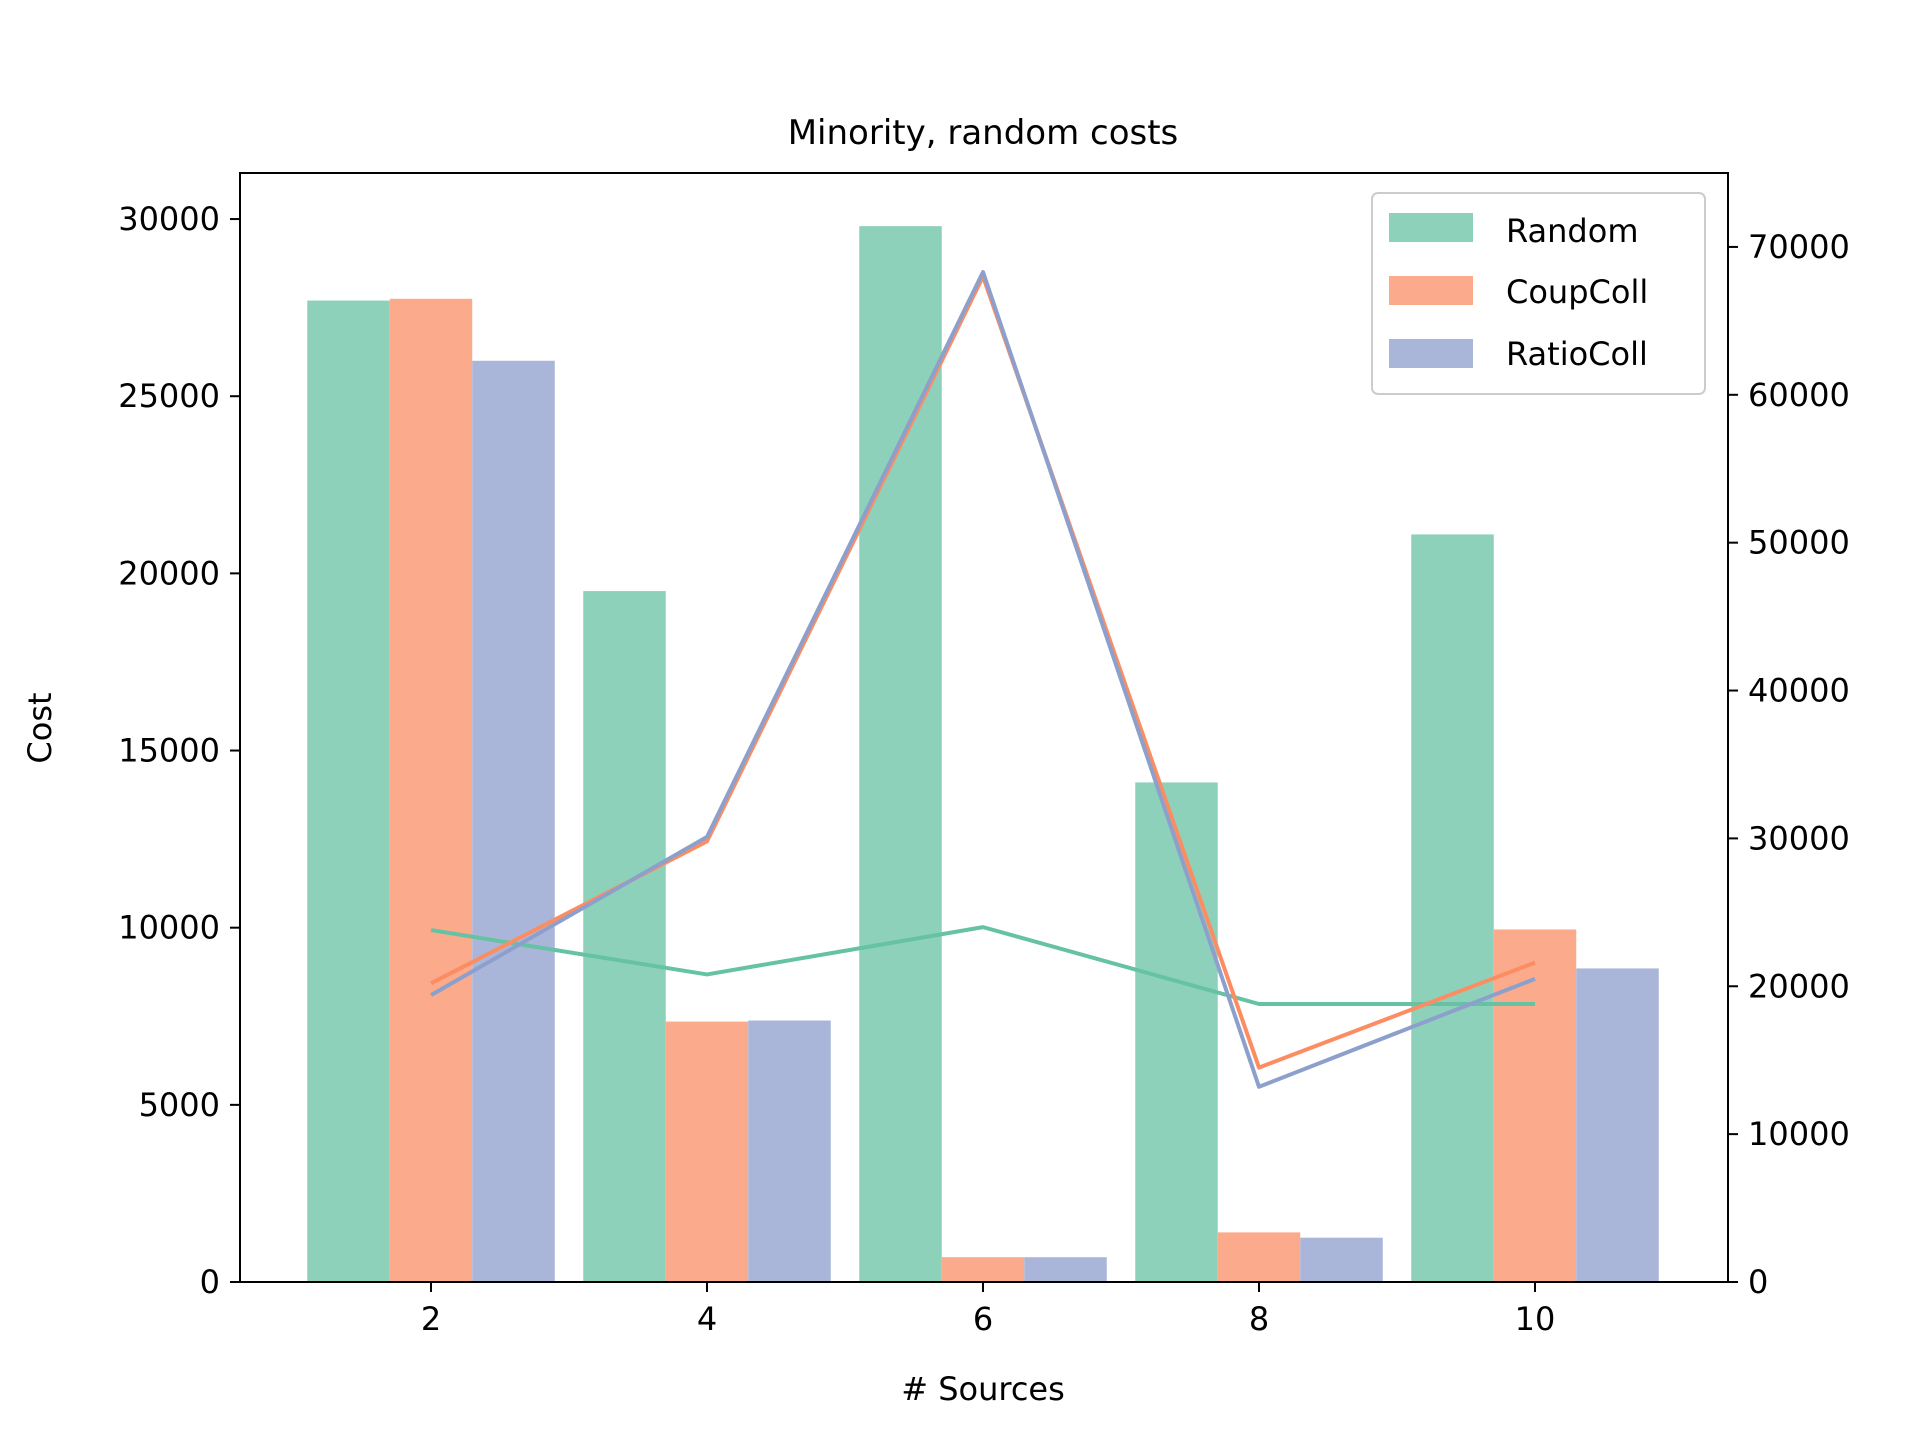  I want to click on y2-tick-label-70000: 70000, so click(1799, 247).